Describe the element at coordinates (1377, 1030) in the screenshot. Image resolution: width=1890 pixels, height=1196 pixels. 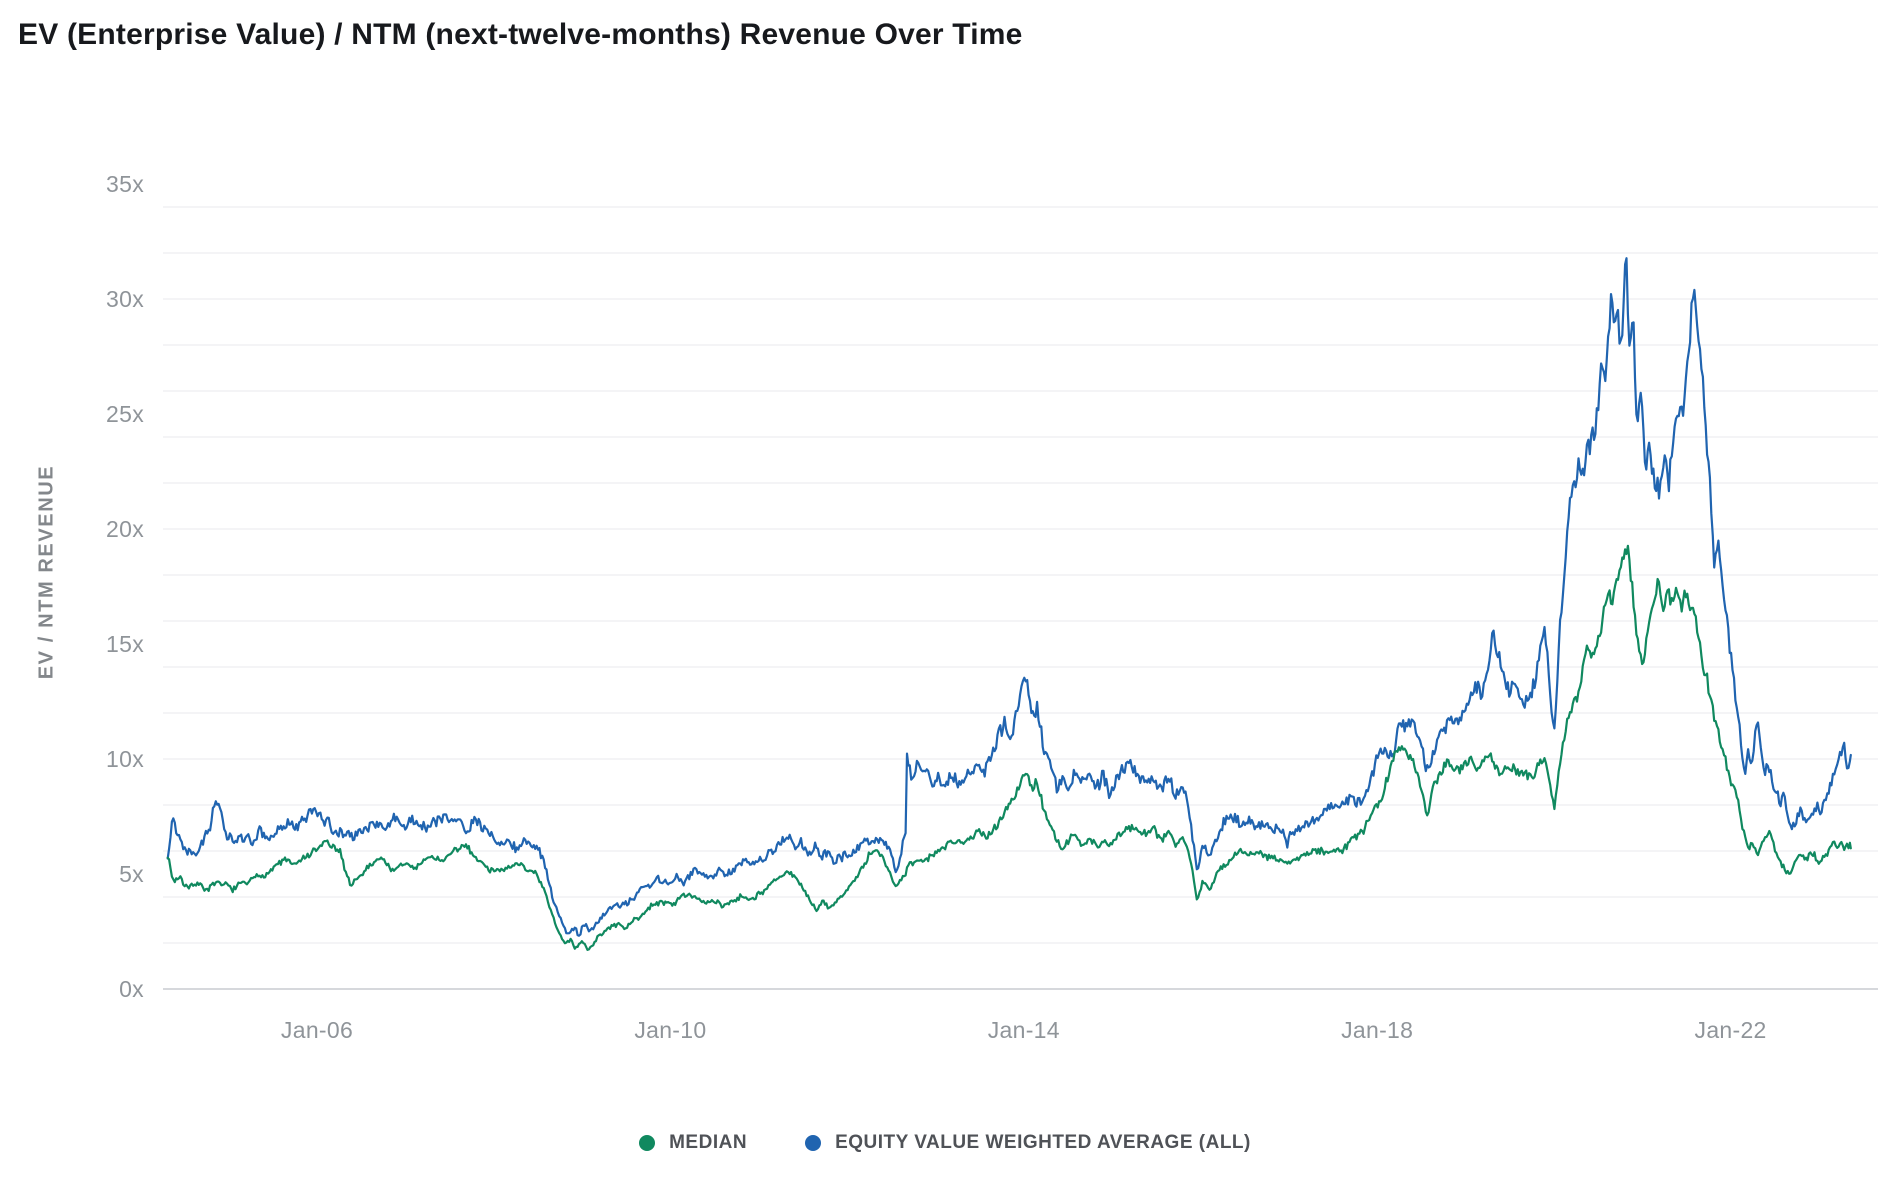
I see `x-tick-label: Jan-18` at that location.